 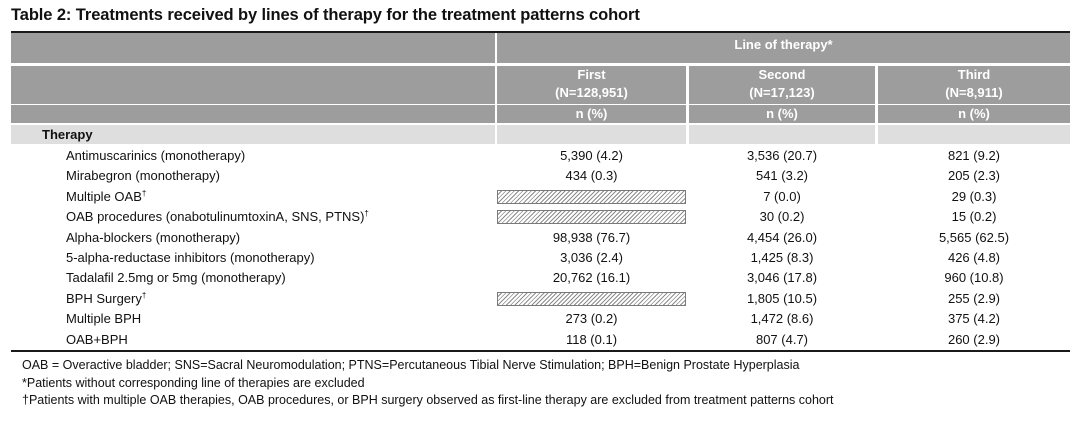 What do you see at coordinates (782, 155) in the screenshot?
I see `second-line-value: 3,536 (20.7)` at bounding box center [782, 155].